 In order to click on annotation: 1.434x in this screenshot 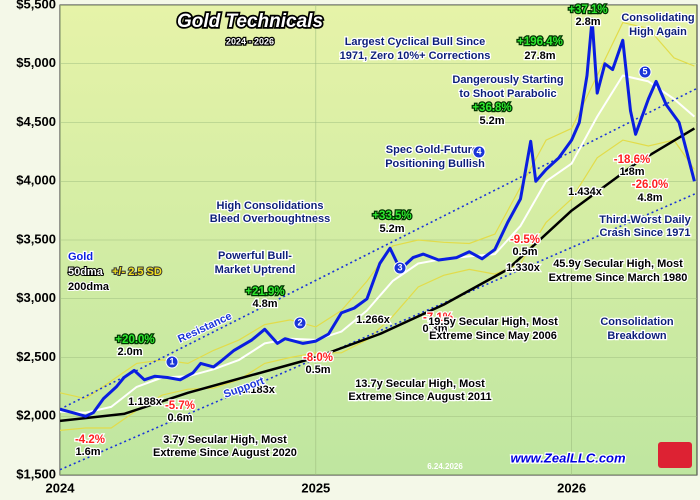, I will do `click(585, 192)`.